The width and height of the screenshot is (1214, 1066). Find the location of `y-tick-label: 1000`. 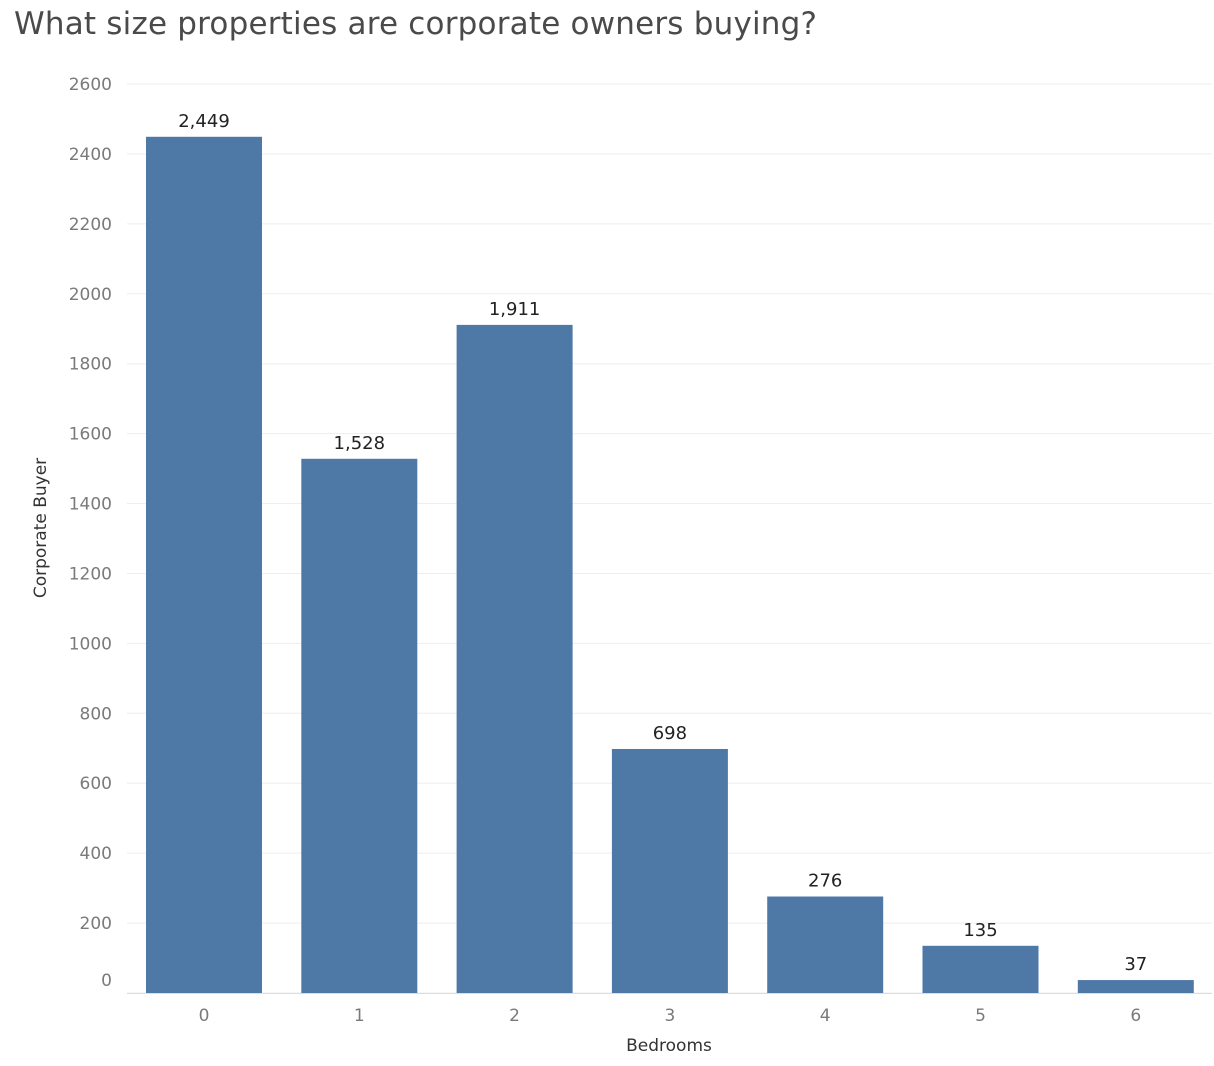

y-tick-label: 1000 is located at coordinates (90, 644).